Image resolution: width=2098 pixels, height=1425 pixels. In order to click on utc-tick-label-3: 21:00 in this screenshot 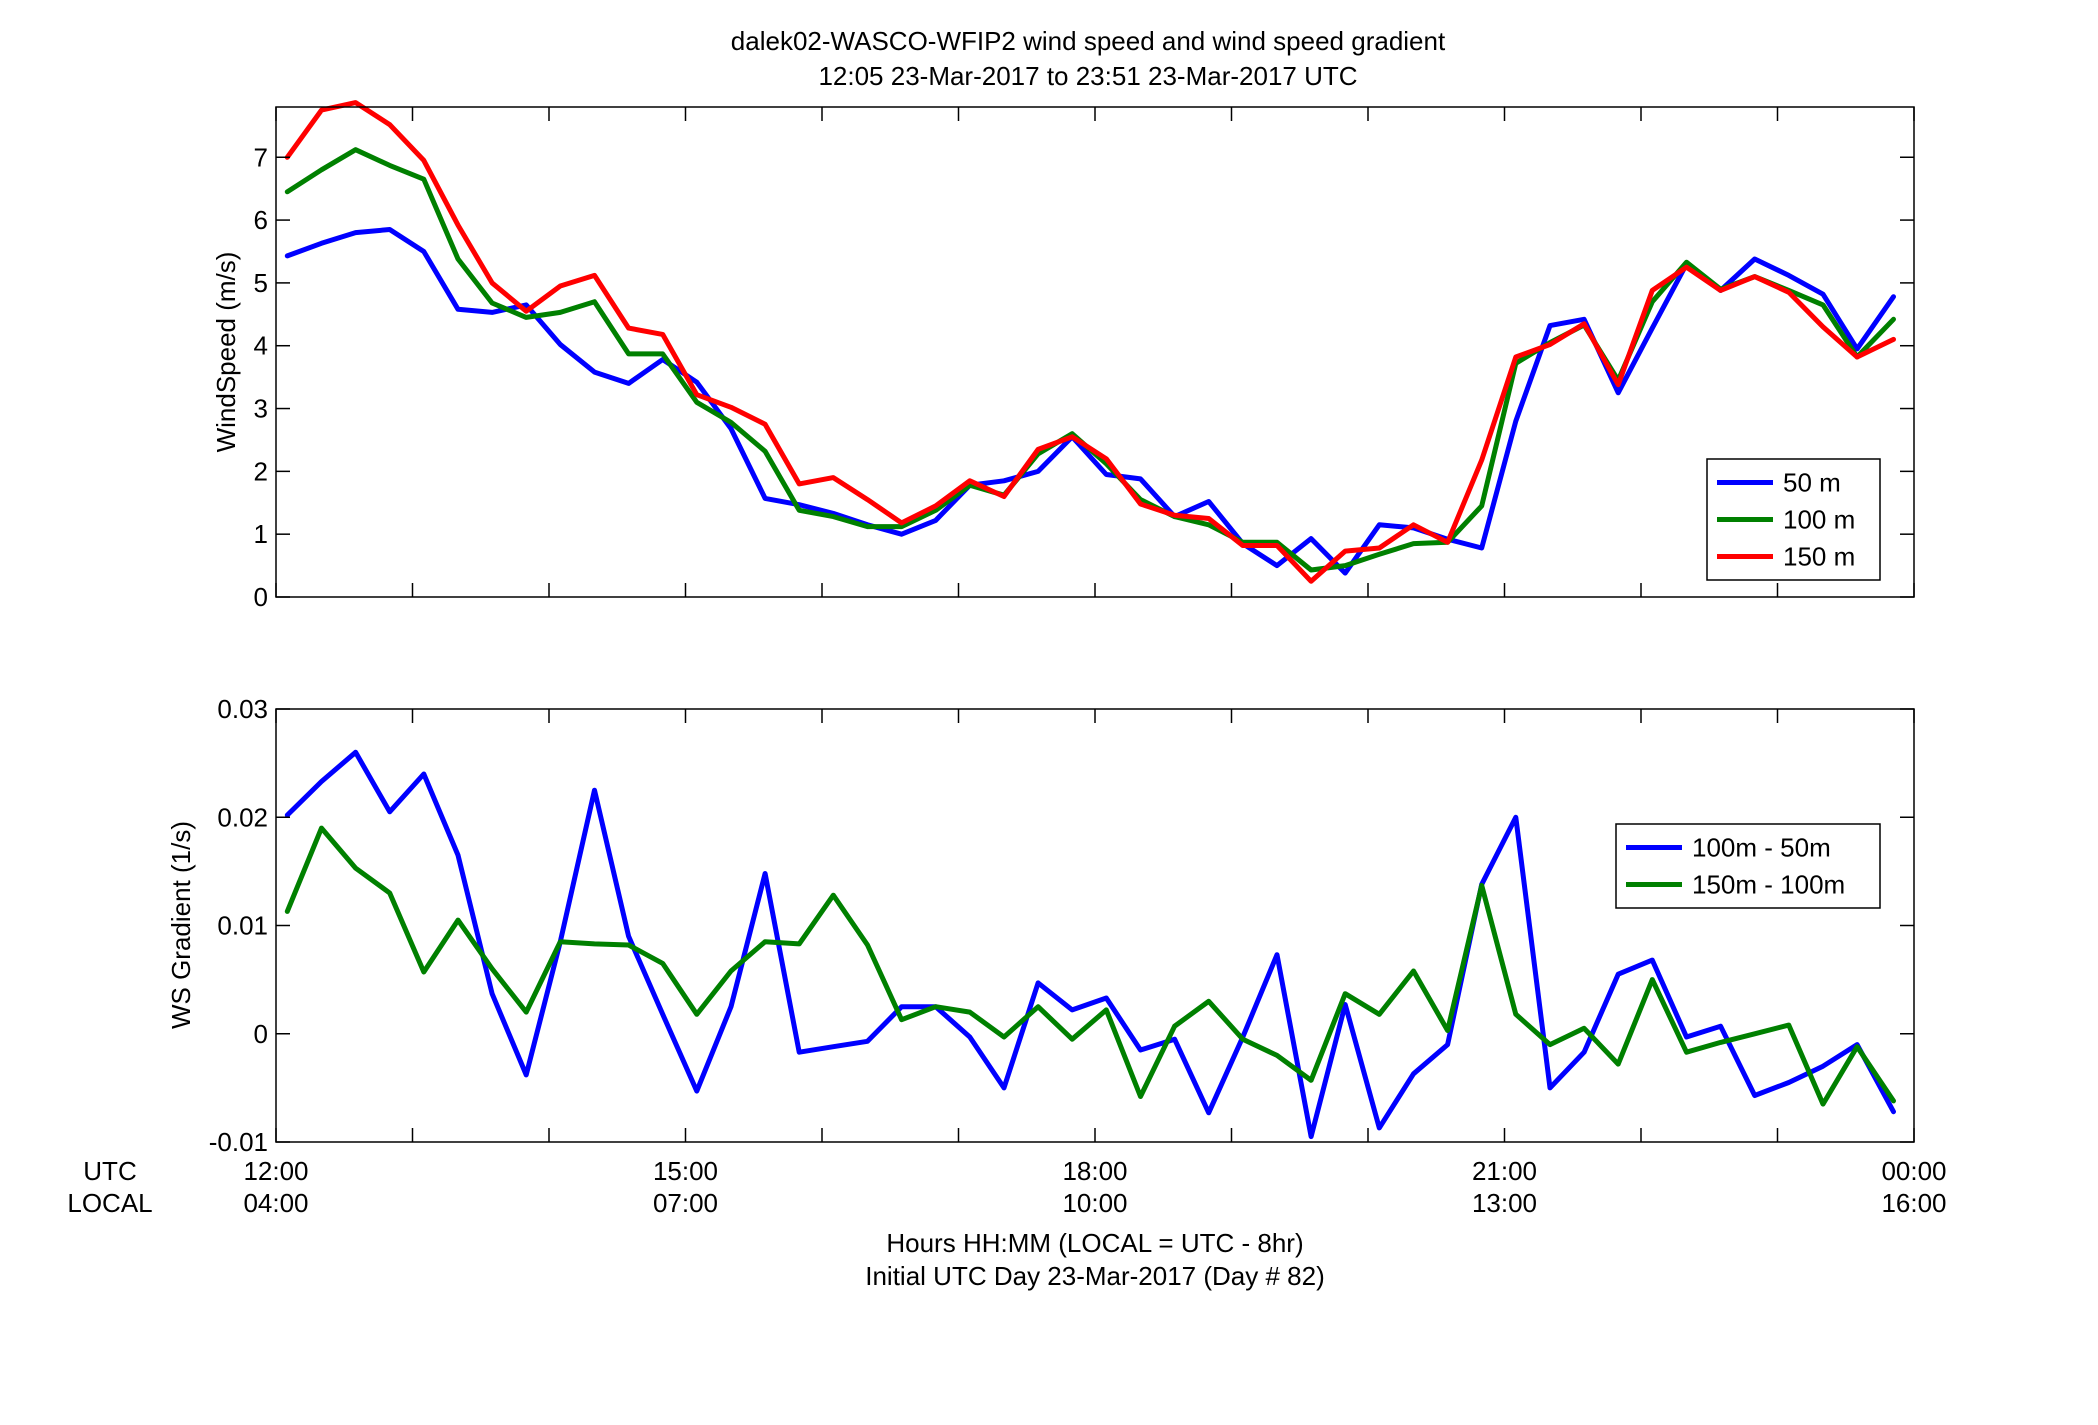, I will do `click(1504, 1171)`.